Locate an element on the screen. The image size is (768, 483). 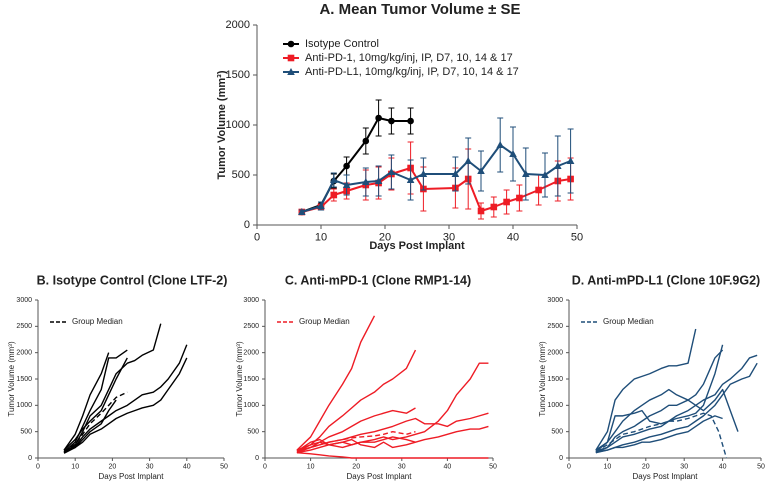
x-tick-label: 10 is located at coordinates (321, 238).